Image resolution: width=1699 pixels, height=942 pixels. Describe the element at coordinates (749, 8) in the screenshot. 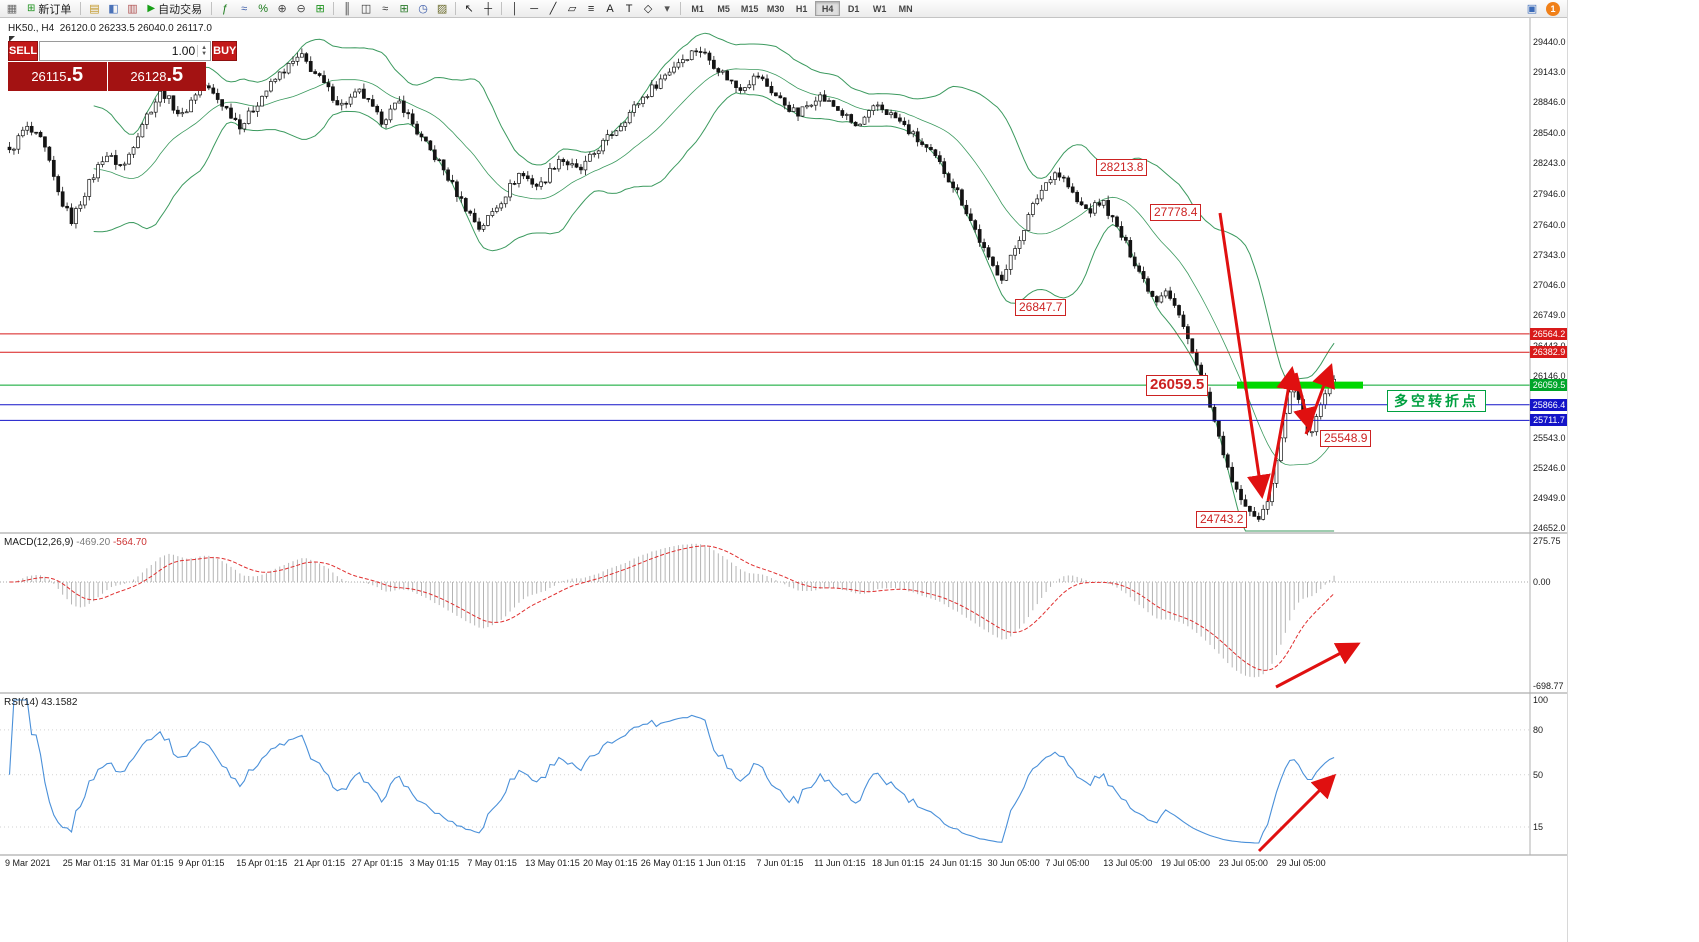

I see `timeframe-button-m15: M15` at that location.